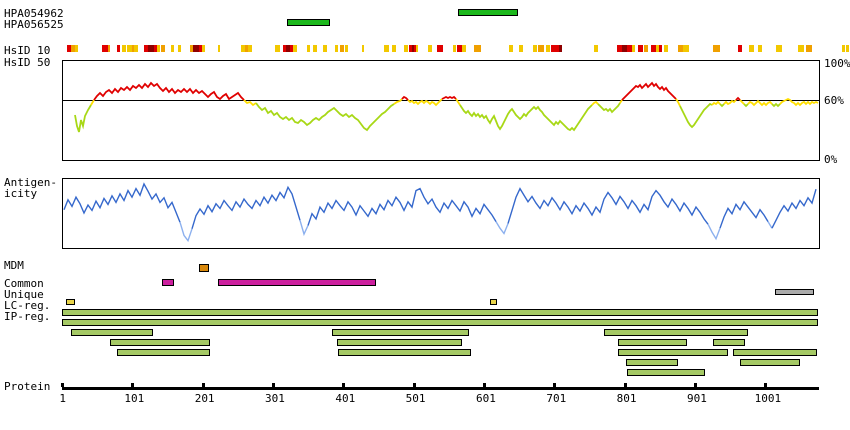 This screenshot has height=430, width=850. Describe the element at coordinates (626, 398) in the screenshot. I see `protein-axis-tick-label: 801` at that location.